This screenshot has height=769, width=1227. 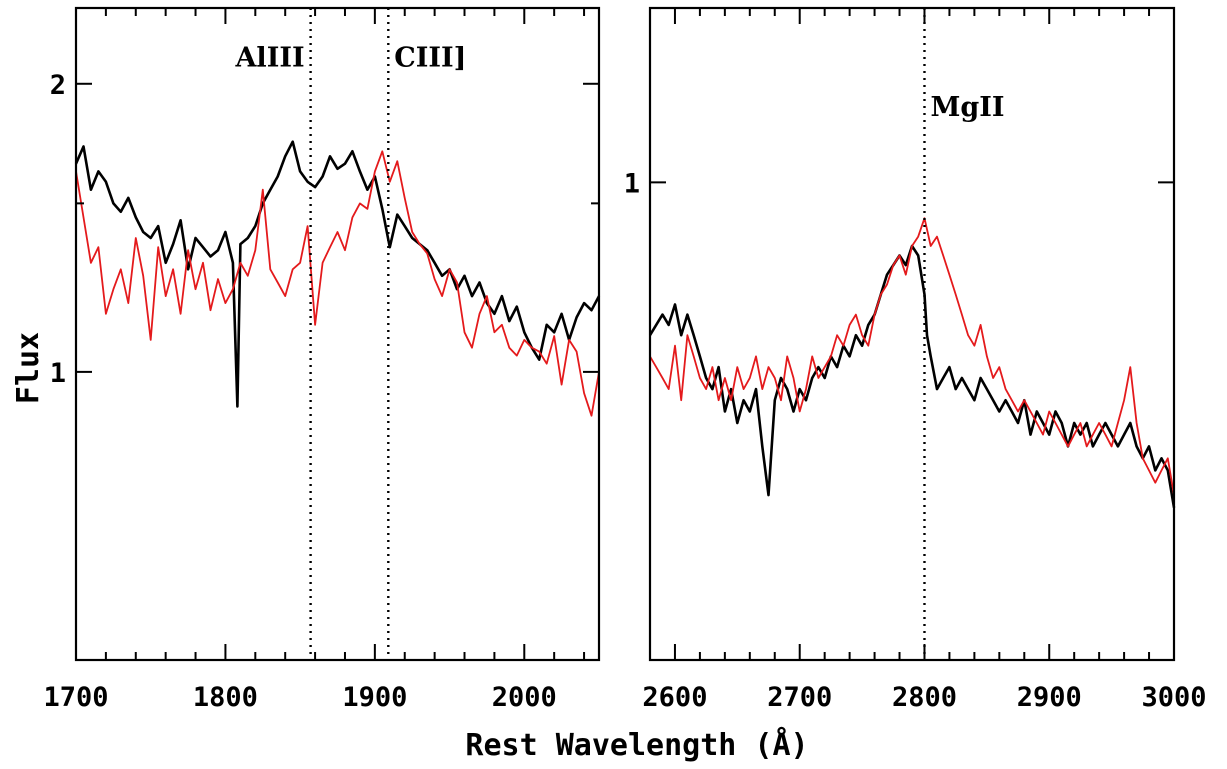 What do you see at coordinates (524, 697) in the screenshot?
I see `x-tick-label: 2000` at bounding box center [524, 697].